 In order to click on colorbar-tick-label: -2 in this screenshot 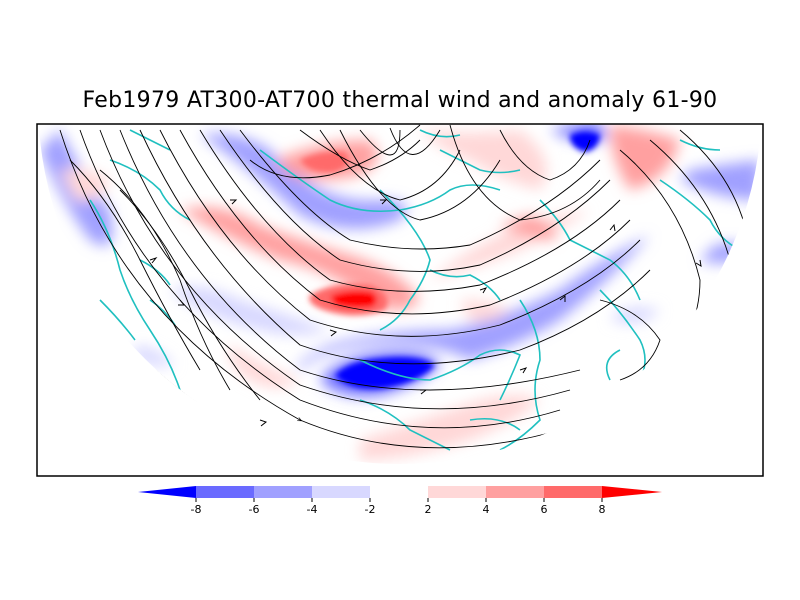, I will do `click(370, 509)`.